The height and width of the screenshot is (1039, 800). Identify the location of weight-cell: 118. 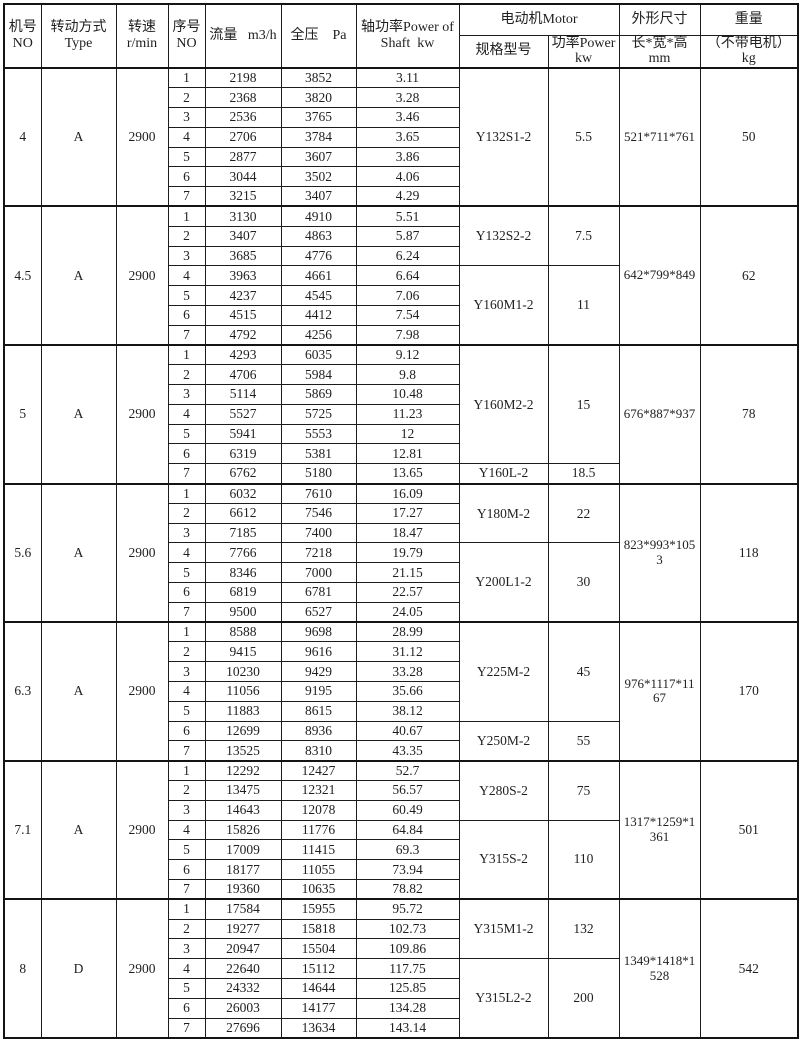
(749, 552).